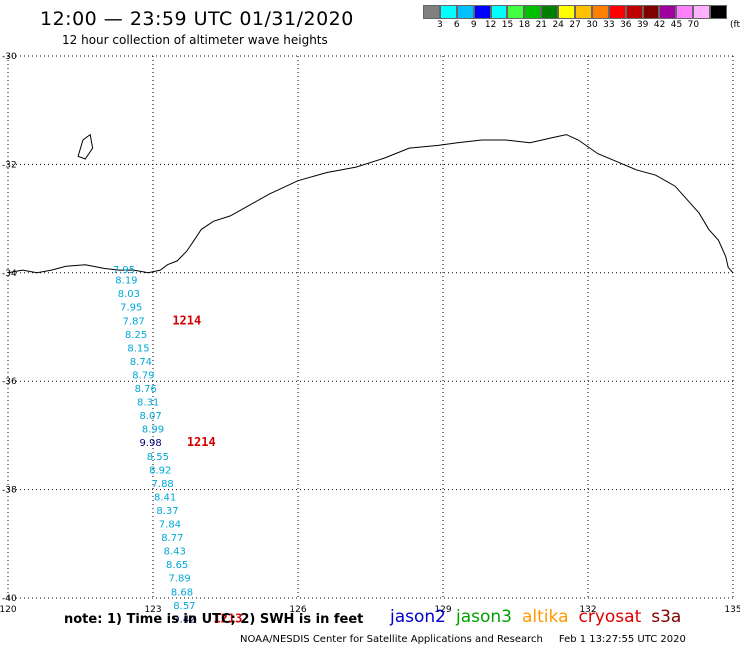  I want to click on wave-height-value: 9.98, so click(150, 443).